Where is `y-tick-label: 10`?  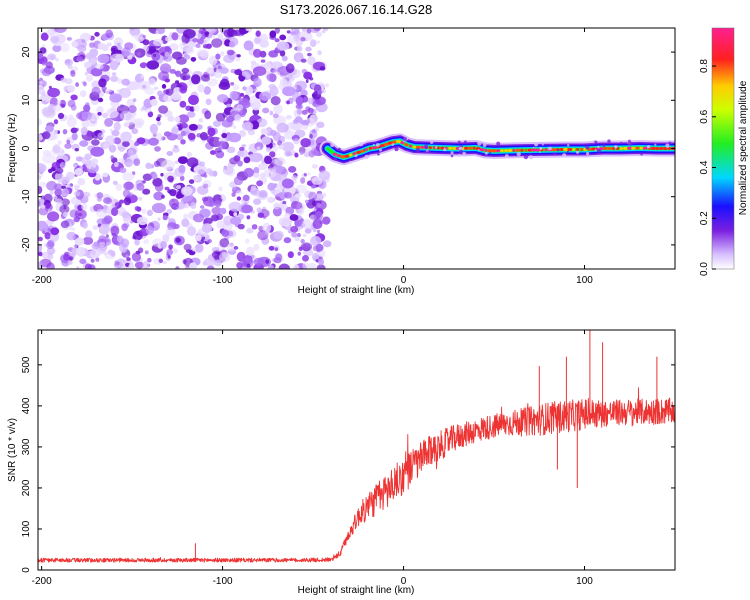
y-tick-label: 10 is located at coordinates (26, 100).